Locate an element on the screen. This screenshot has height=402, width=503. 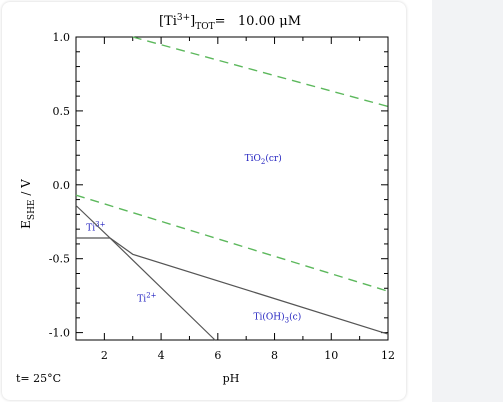
water-stability-line is located at coordinates (260, 72).